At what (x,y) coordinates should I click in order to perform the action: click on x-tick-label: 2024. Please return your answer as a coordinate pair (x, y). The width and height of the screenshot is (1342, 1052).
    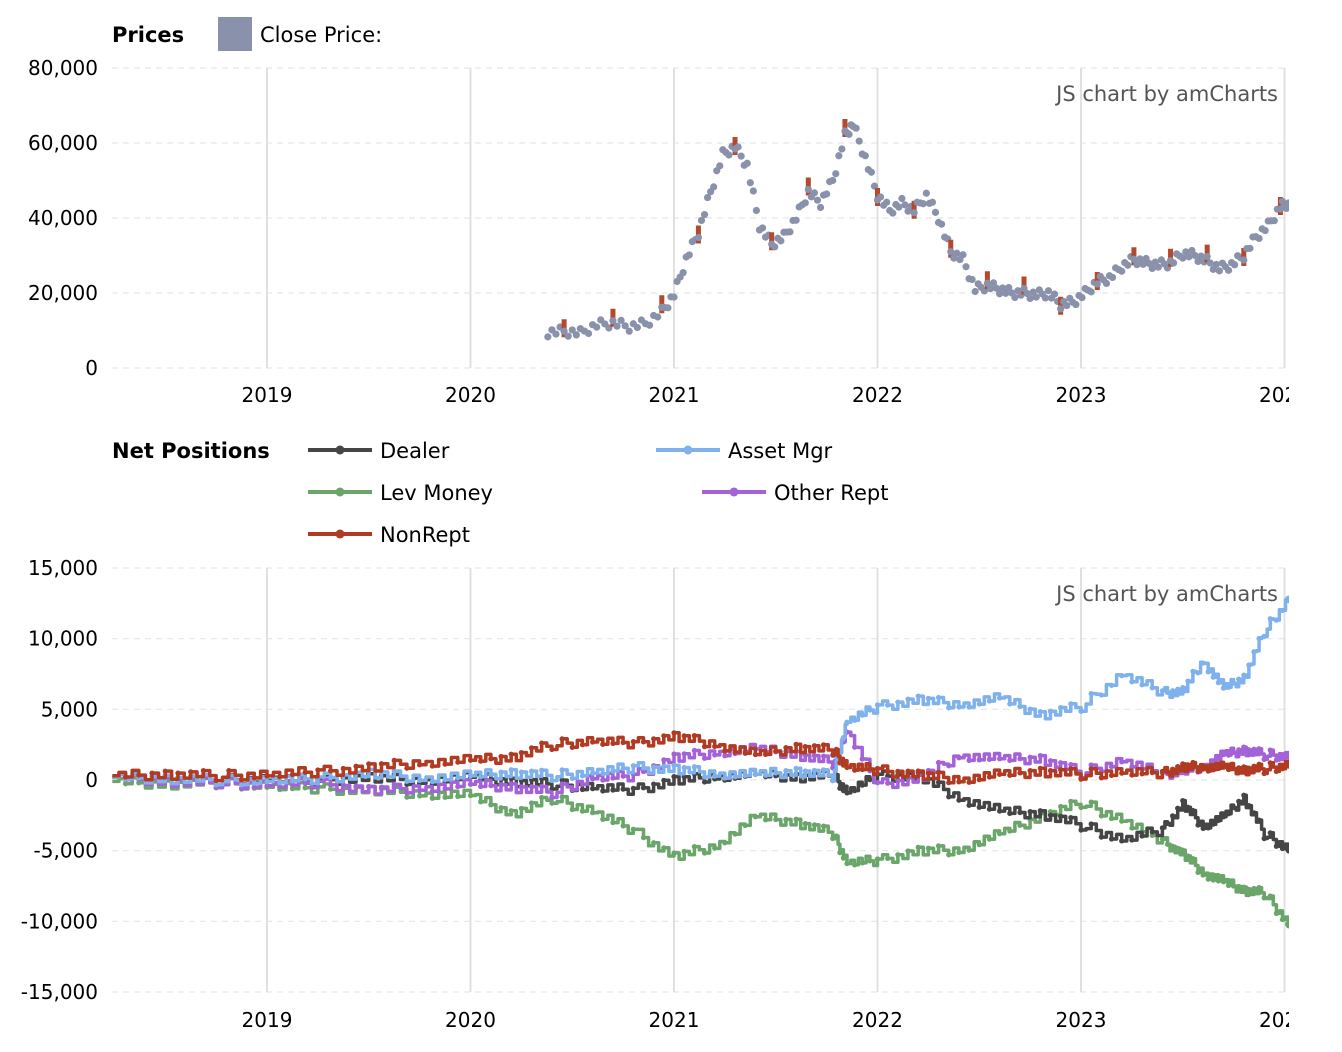
    Looking at the image, I should click on (1284, 395).